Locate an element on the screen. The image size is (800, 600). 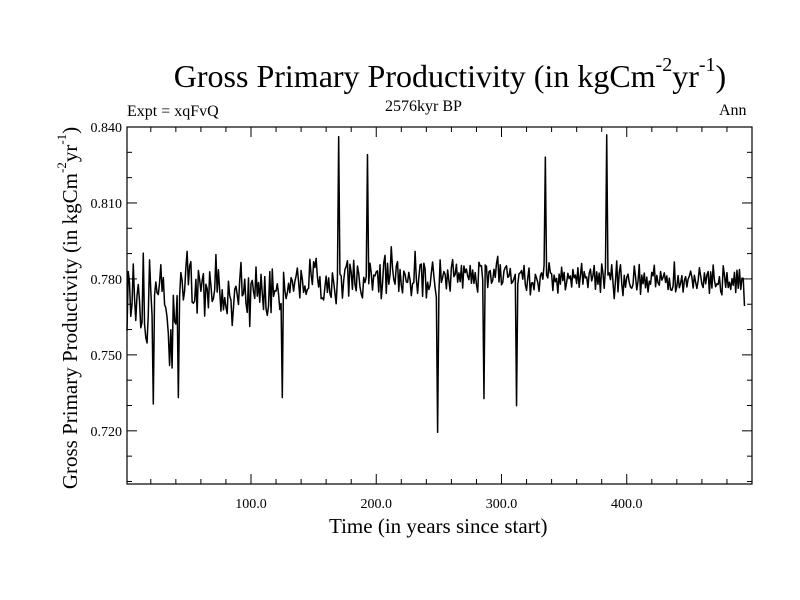
x-tick-label: 100.0 is located at coordinates (251, 504).